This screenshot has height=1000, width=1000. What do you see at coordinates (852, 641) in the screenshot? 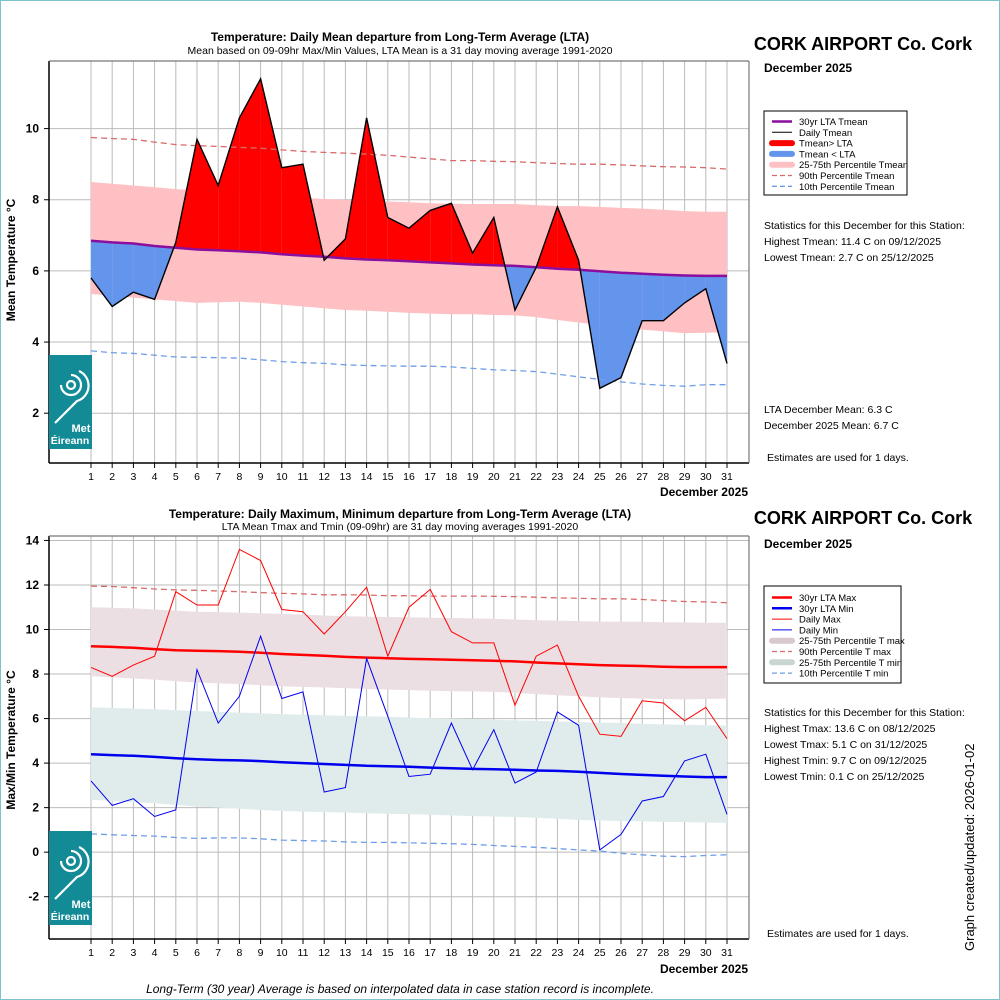
I see `legend-label: 25-75th Percentile T max` at bounding box center [852, 641].